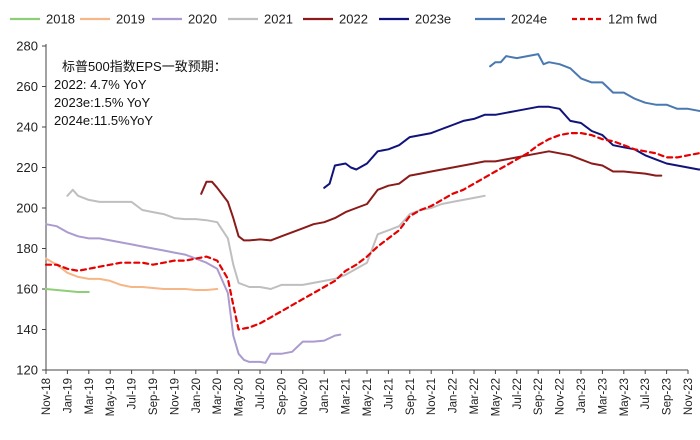  I want to click on x-tick-label: Jul-19, so click(133, 393).